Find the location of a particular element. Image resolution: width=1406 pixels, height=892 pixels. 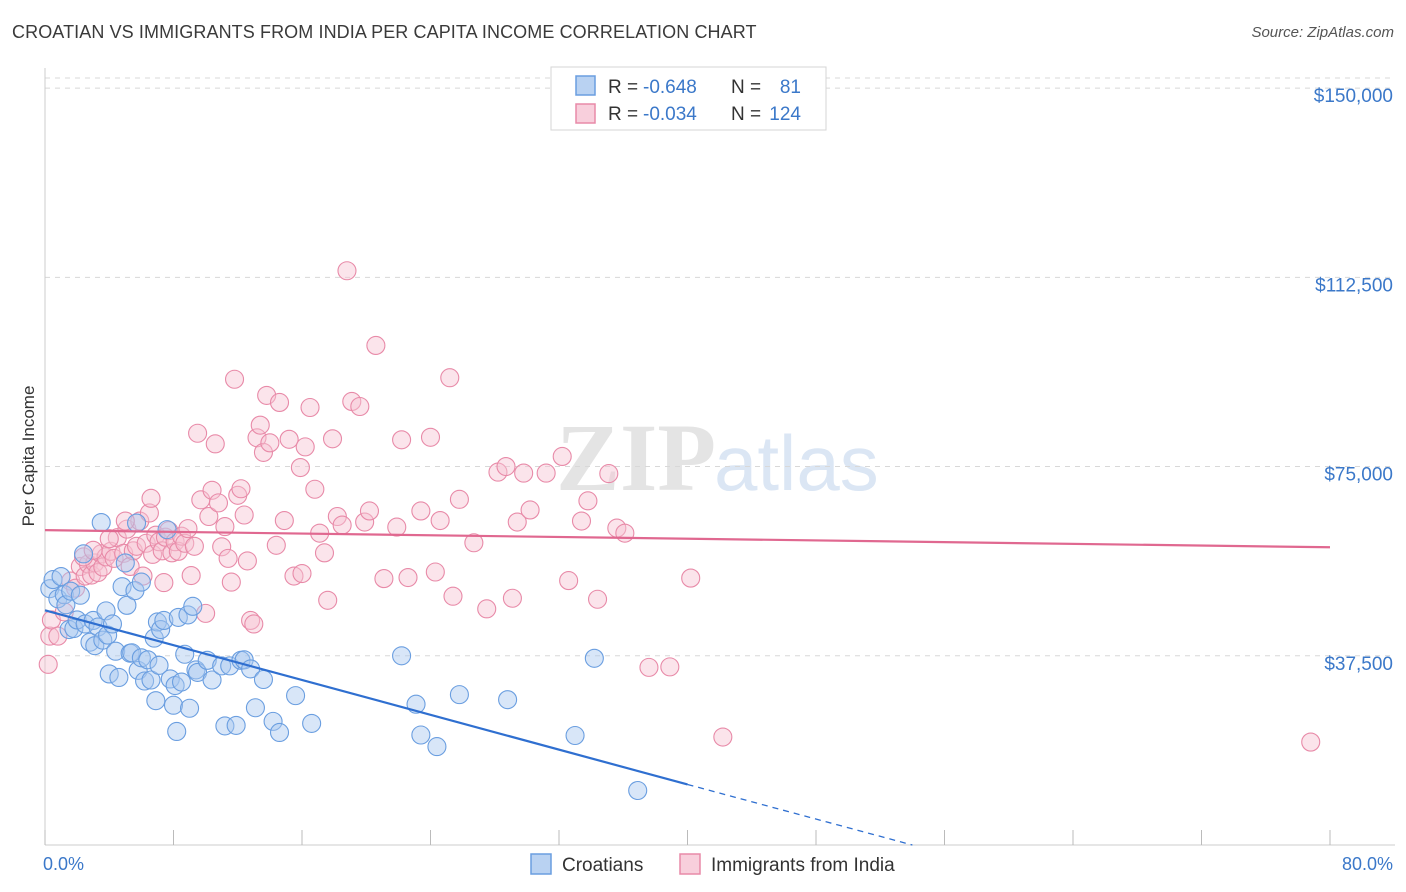

stats-legend: R = -0.648 N = 81 R = -0.034 N = 124 is located at coordinates (688, 98).